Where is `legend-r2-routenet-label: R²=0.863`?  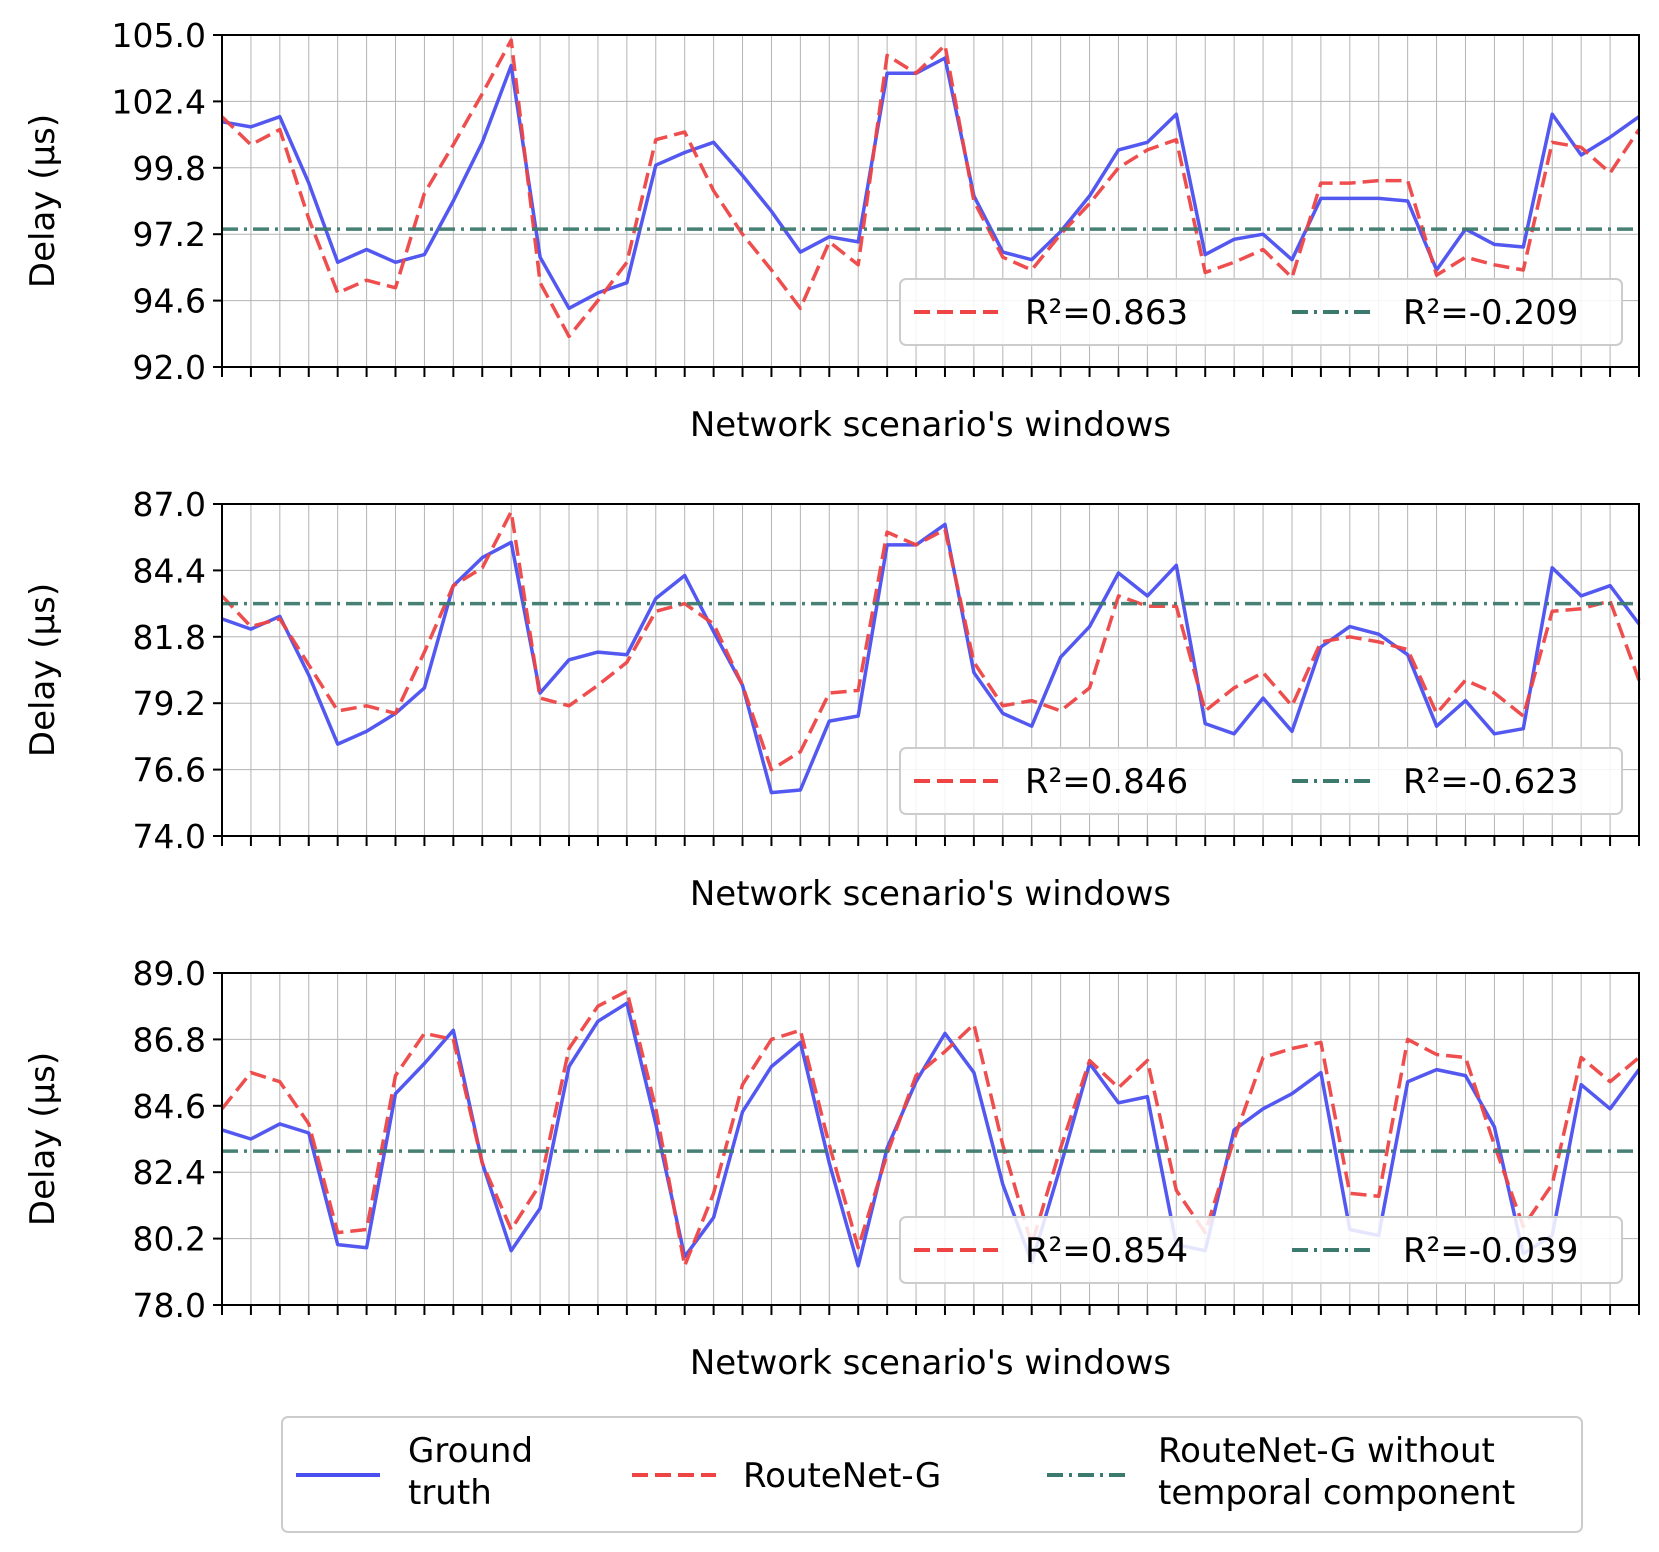 legend-r2-routenet-label: R²=0.863 is located at coordinates (1106, 313).